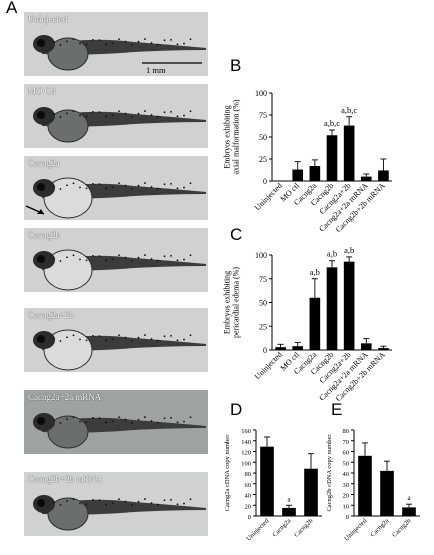  Describe the element at coordinates (44, 235) in the screenshot. I see `micrograph-label: Cacng2b` at that location.